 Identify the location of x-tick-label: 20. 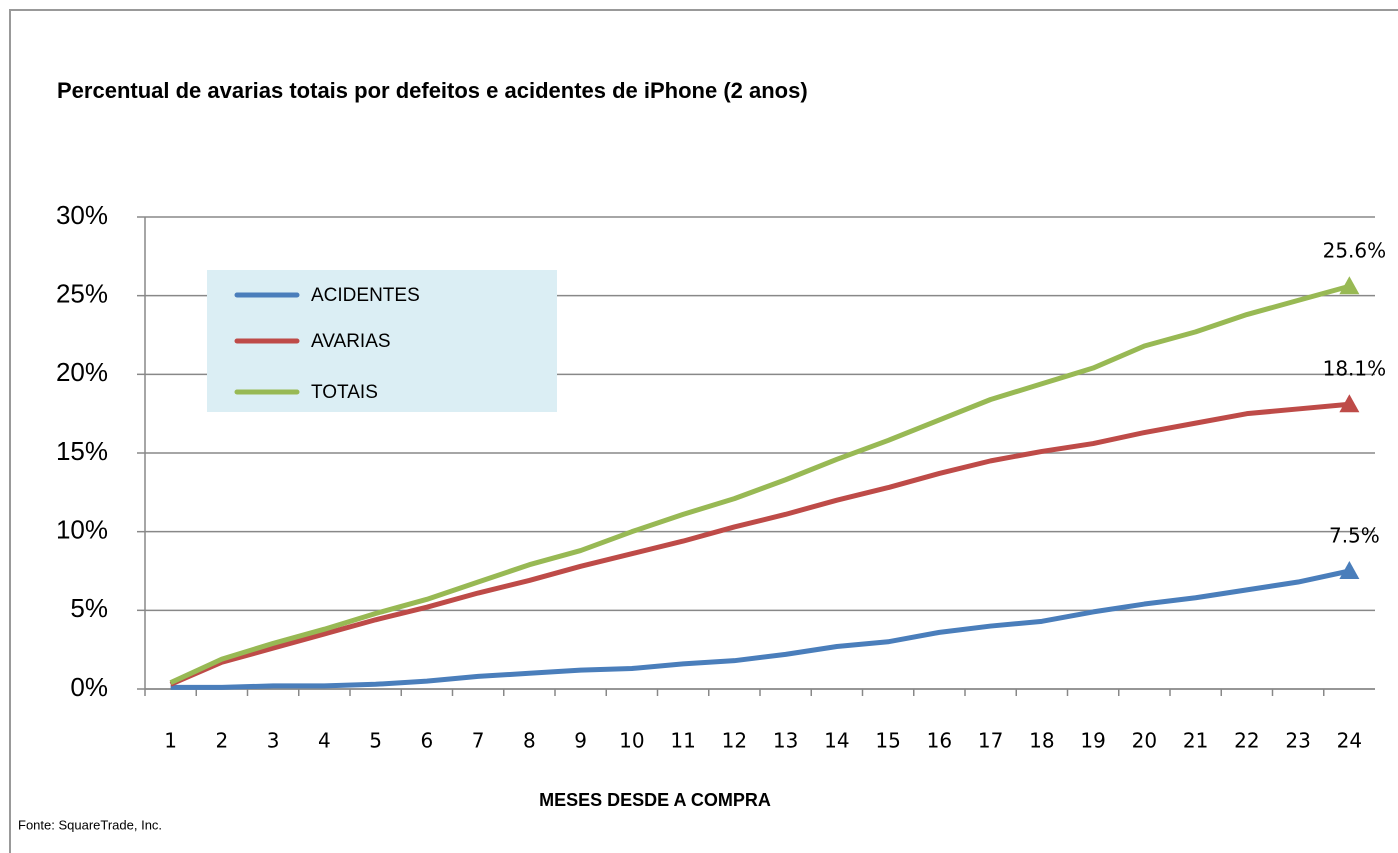
(1144, 741).